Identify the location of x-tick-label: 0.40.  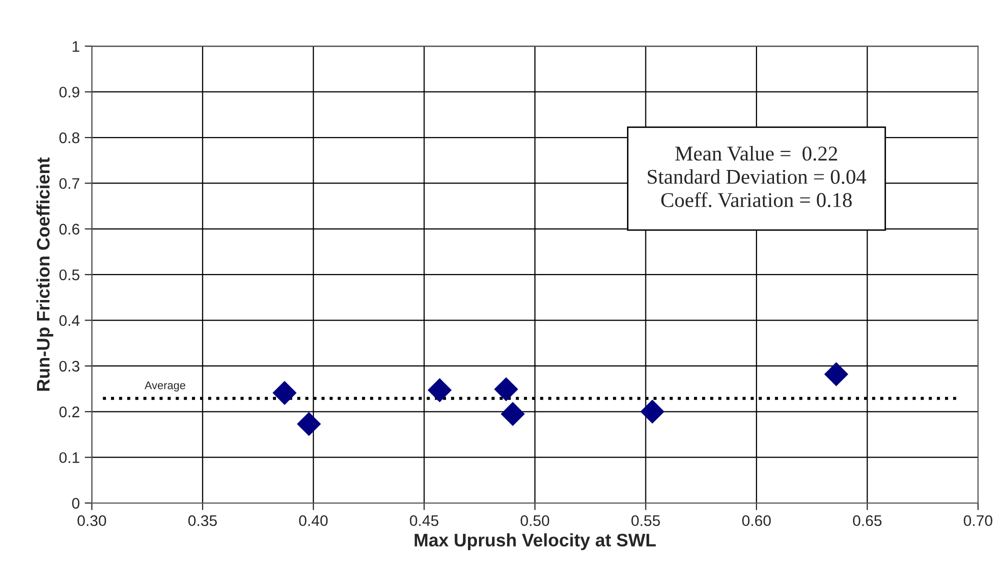
(313, 520).